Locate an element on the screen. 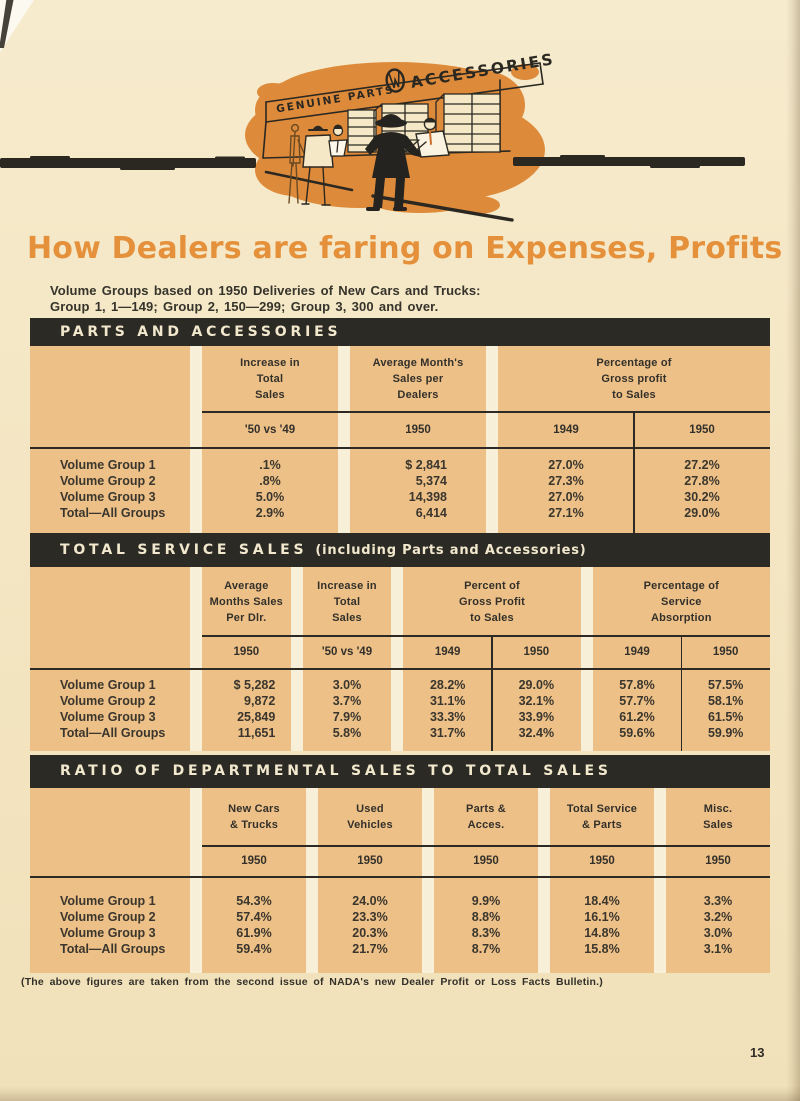 Image resolution: width=800 pixels, height=1101 pixels. data-row: 57.7% 58.1% is located at coordinates (681, 701).